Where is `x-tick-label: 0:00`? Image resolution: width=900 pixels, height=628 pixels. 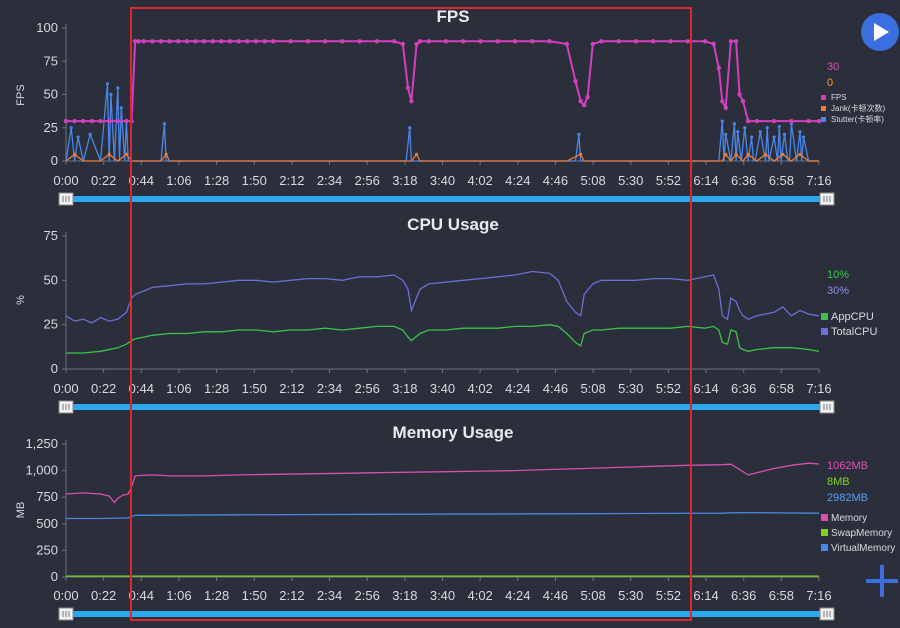 x-tick-label: 0:00 is located at coordinates (65, 180).